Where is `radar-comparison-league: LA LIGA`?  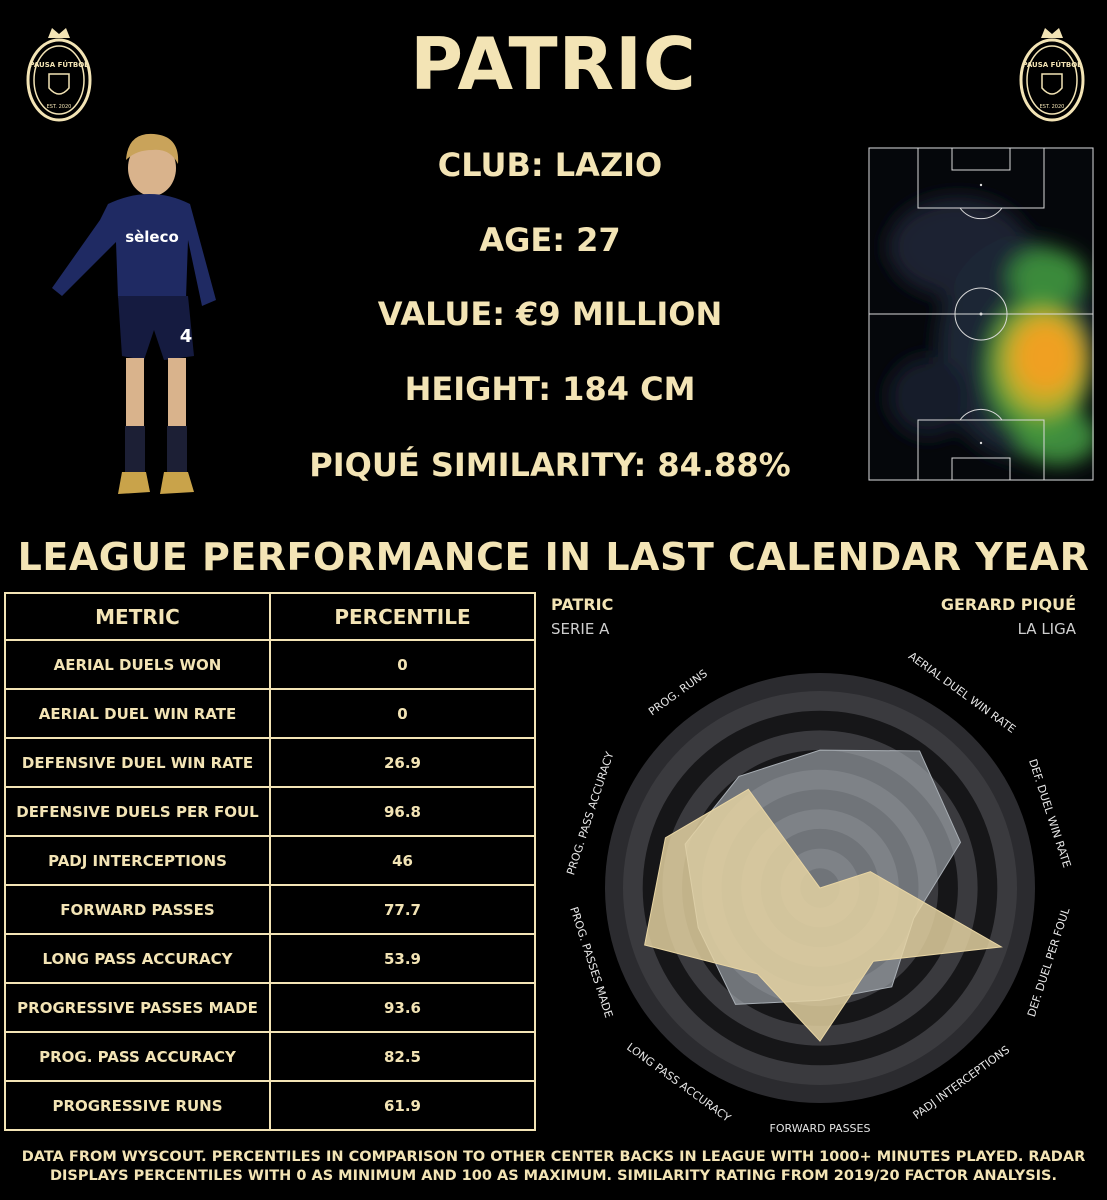
radar-comparison-league: LA LIGA is located at coordinates (1046, 629).